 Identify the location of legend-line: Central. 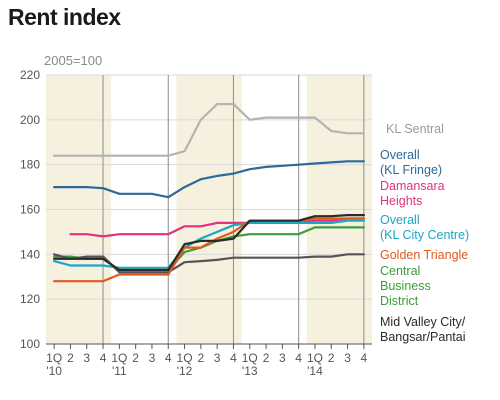
(400, 271).